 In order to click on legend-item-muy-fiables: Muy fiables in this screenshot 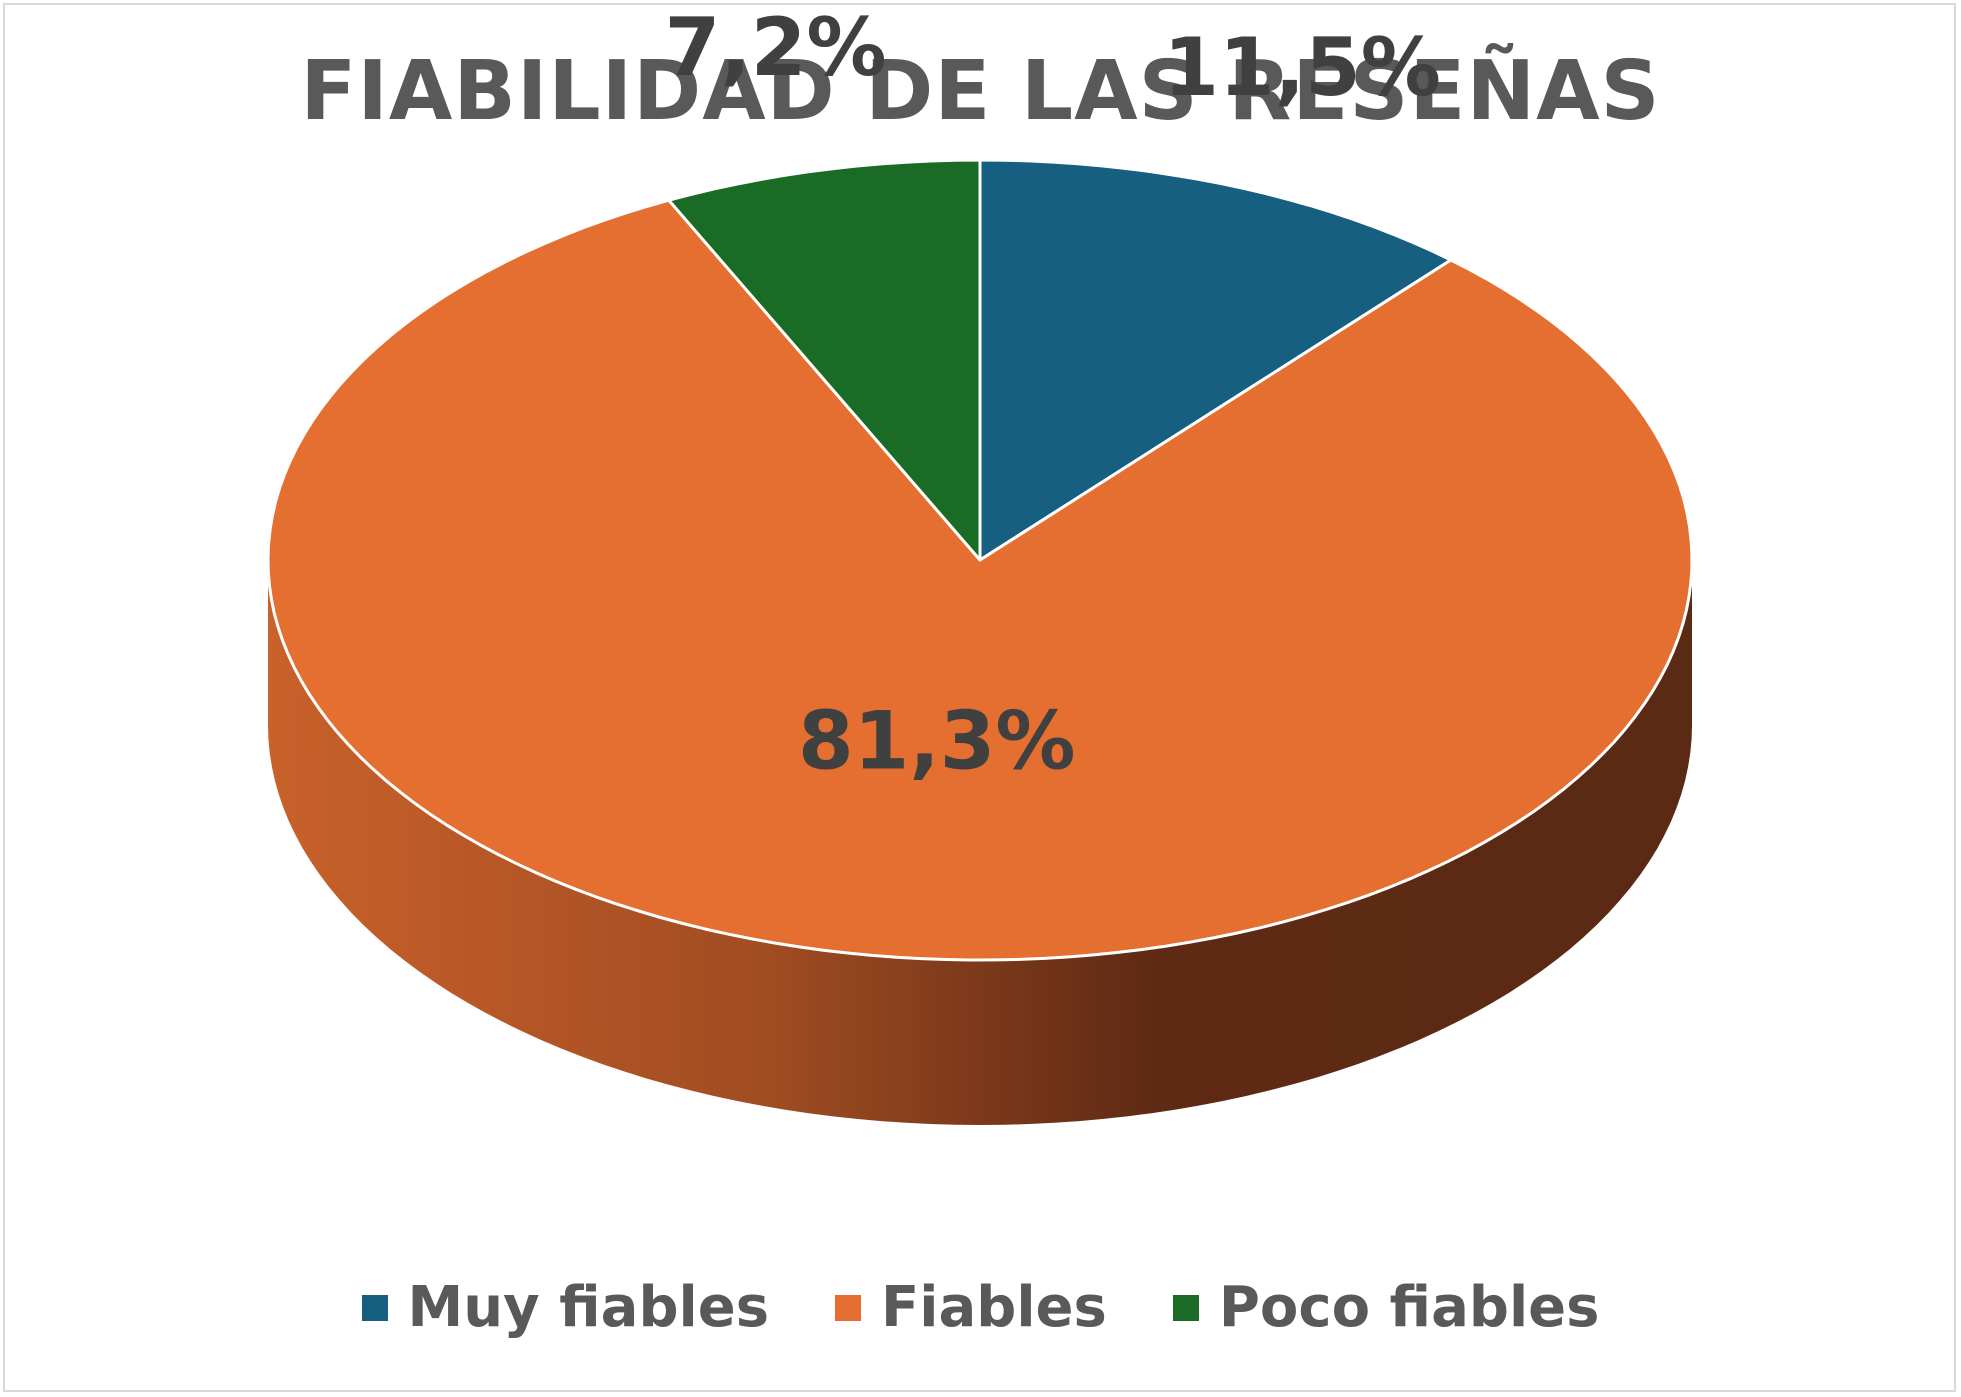, I will do `click(565, 1307)`.